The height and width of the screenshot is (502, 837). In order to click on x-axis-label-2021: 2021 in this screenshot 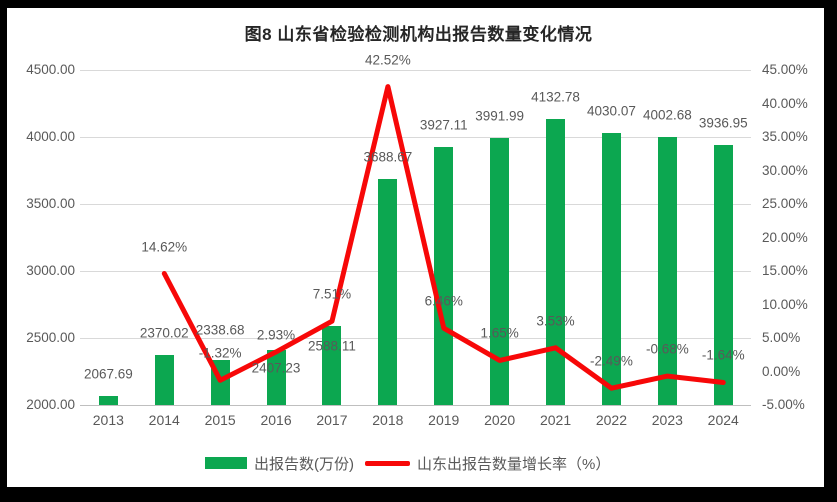, I will do `click(555, 420)`.